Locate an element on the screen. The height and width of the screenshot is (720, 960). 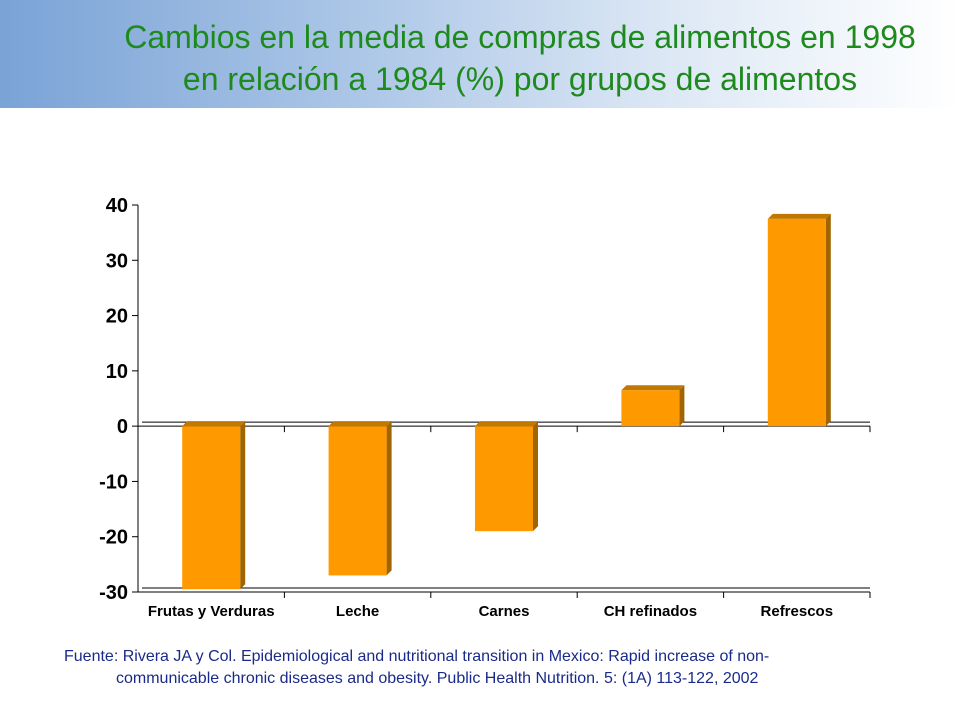
y-tick-label: -20 is located at coordinates (113, 538).